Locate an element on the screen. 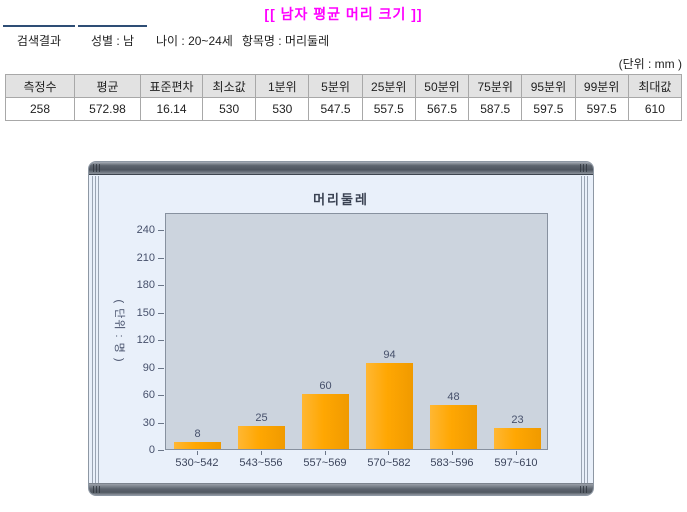 This screenshot has height=512, width=687. search-result-bar: 검색결과 성별 : 남 나이 : 20~24세 항목명 : 머리둘레 is located at coordinates (345, 37).